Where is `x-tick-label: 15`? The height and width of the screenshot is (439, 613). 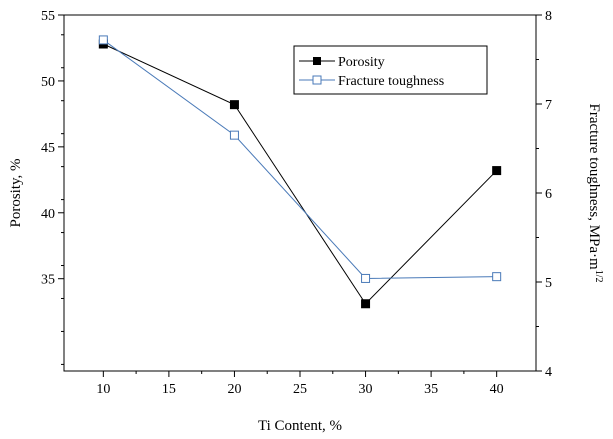 x-tick-label: 15 is located at coordinates (169, 389).